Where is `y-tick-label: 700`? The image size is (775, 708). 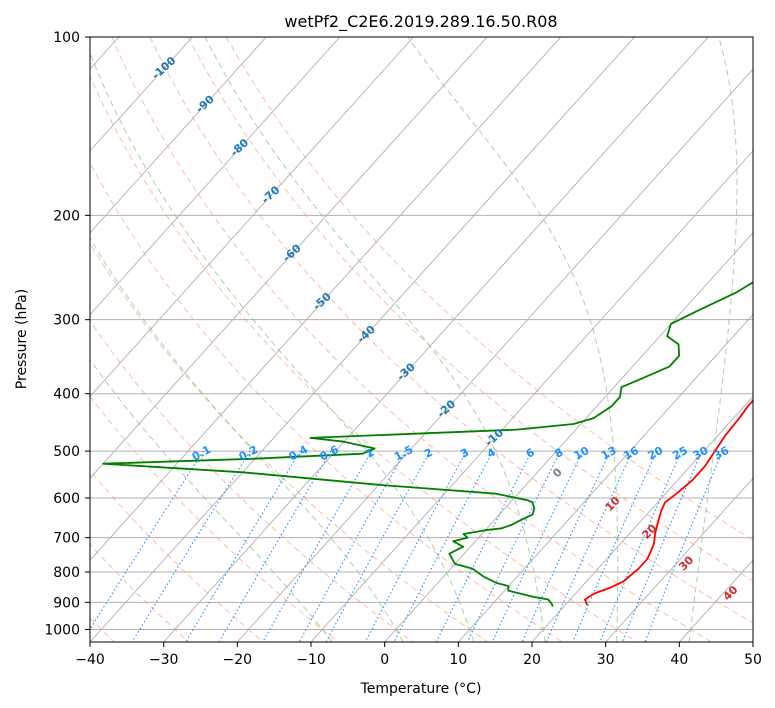 y-tick-label: 700 is located at coordinates (66, 539).